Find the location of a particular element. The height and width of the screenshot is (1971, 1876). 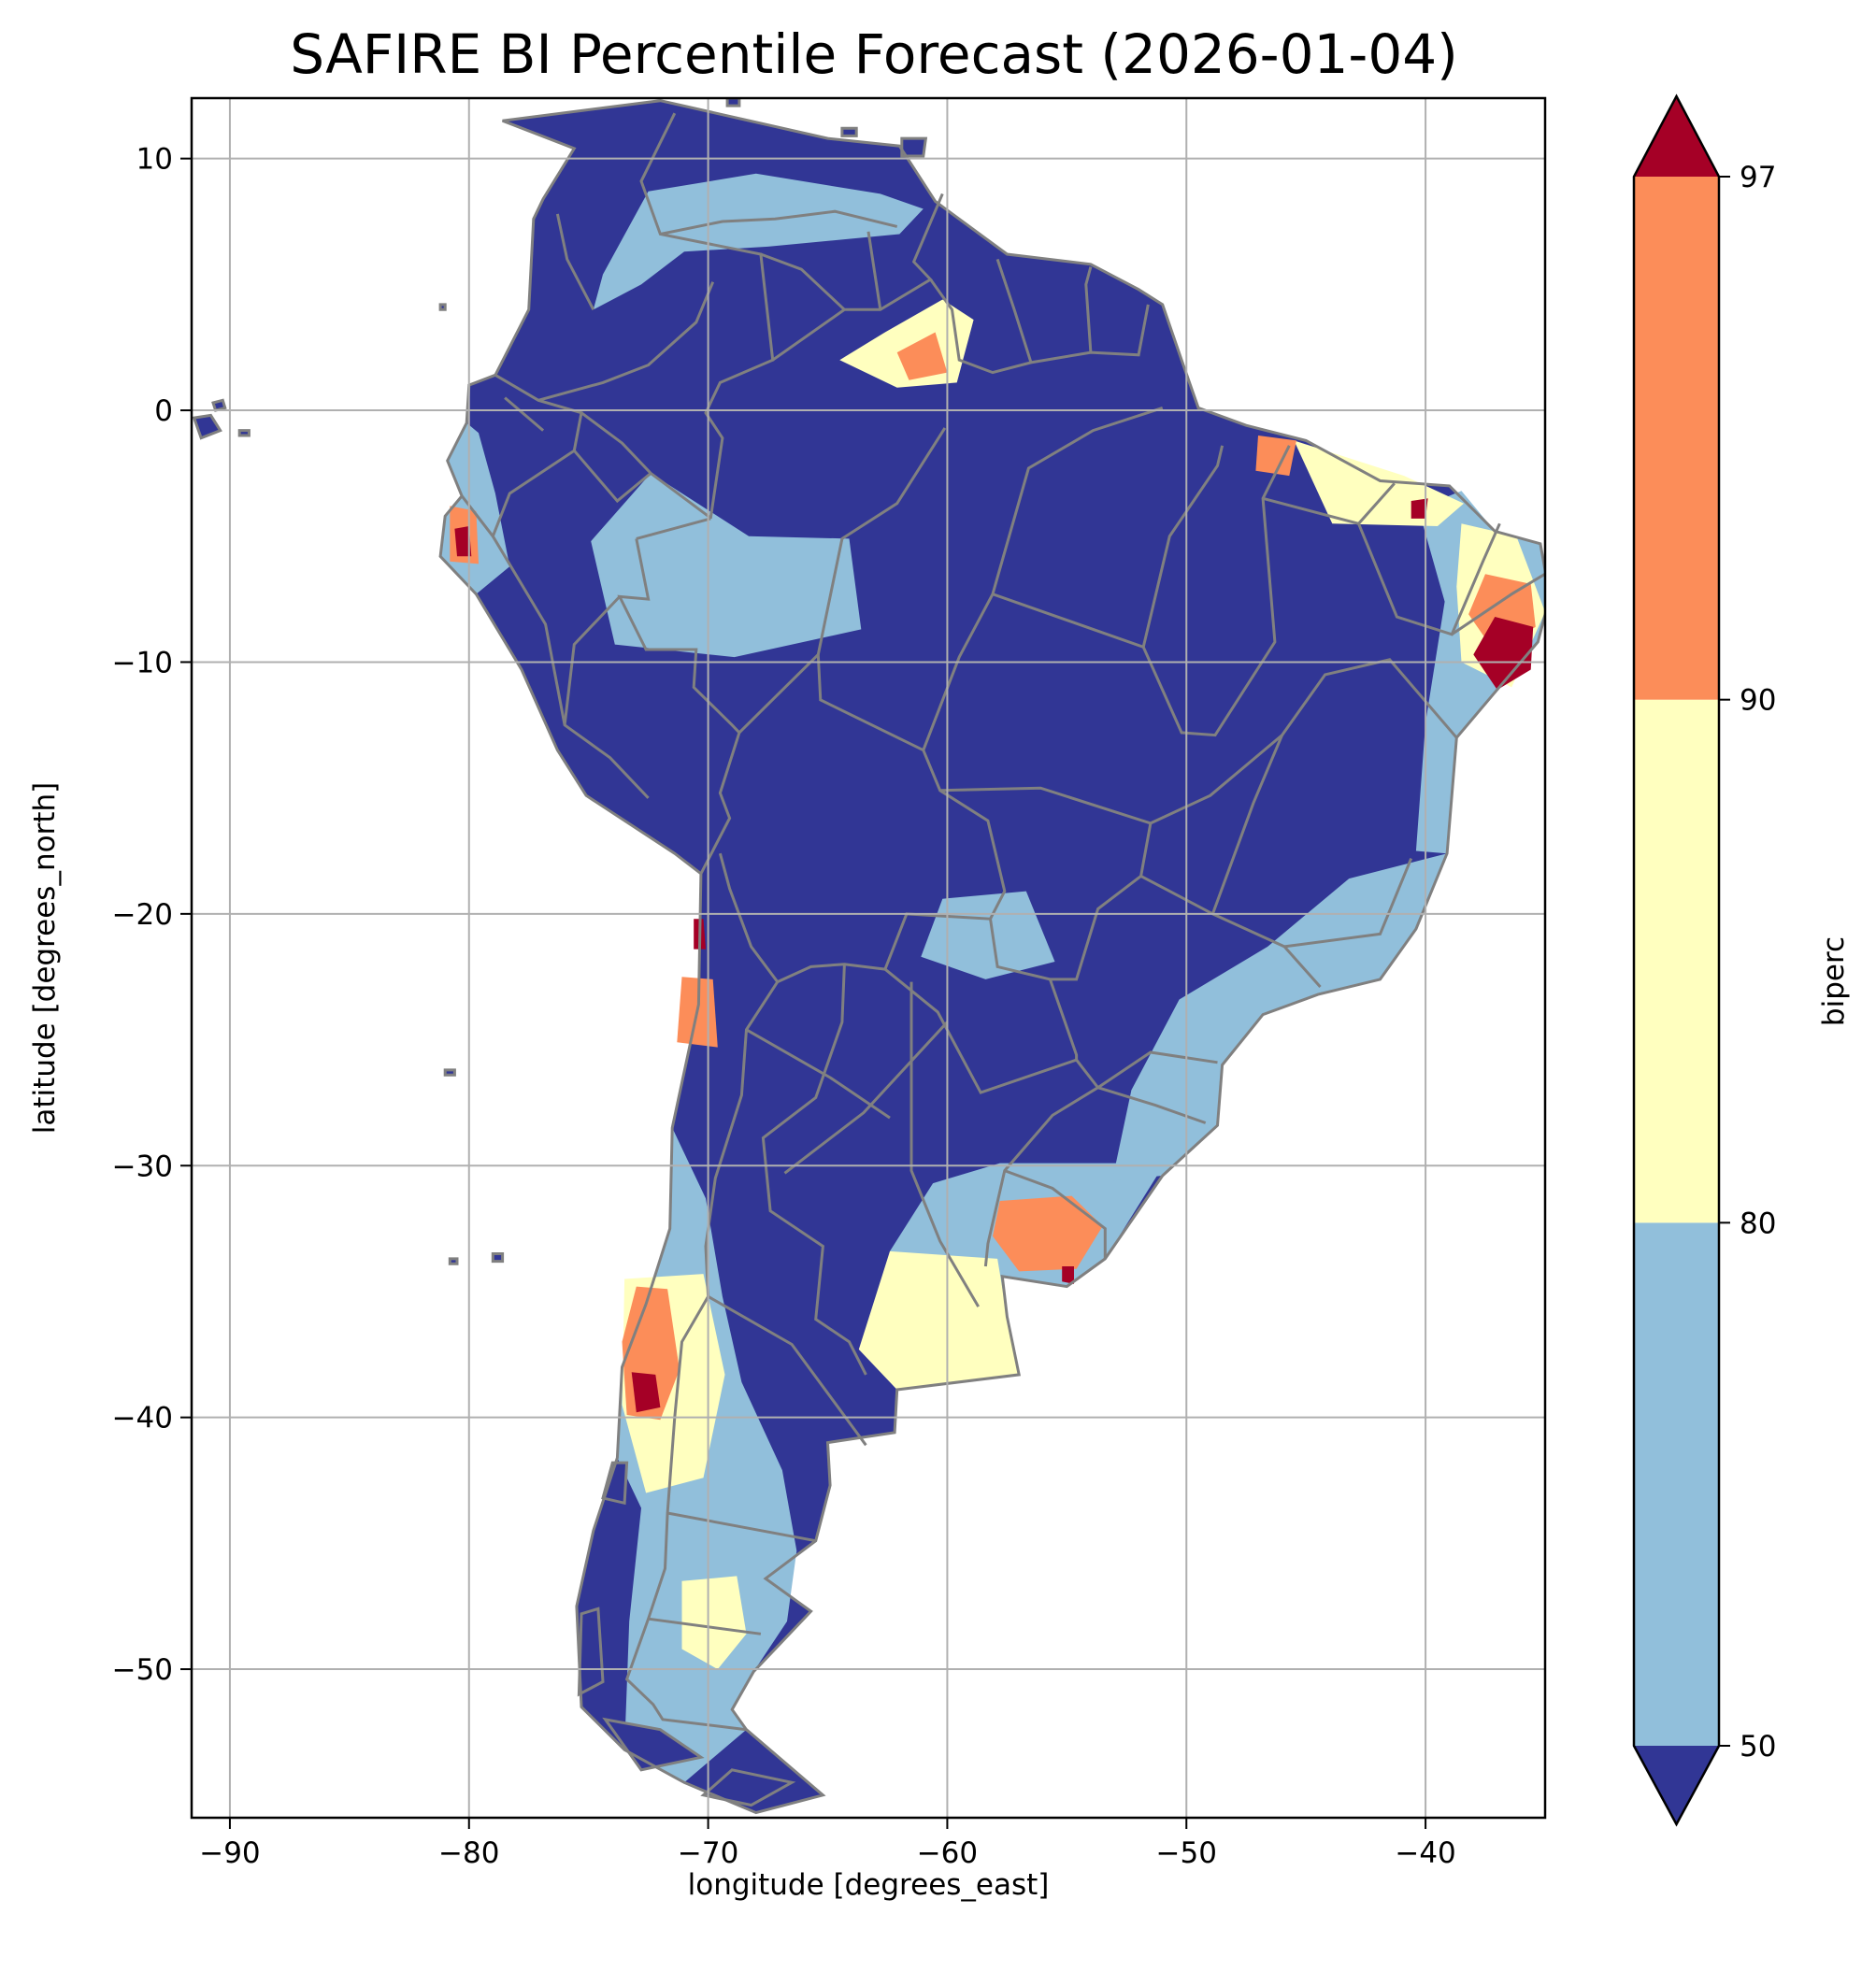

y-tick-label-0: 10 is located at coordinates (155, 160).